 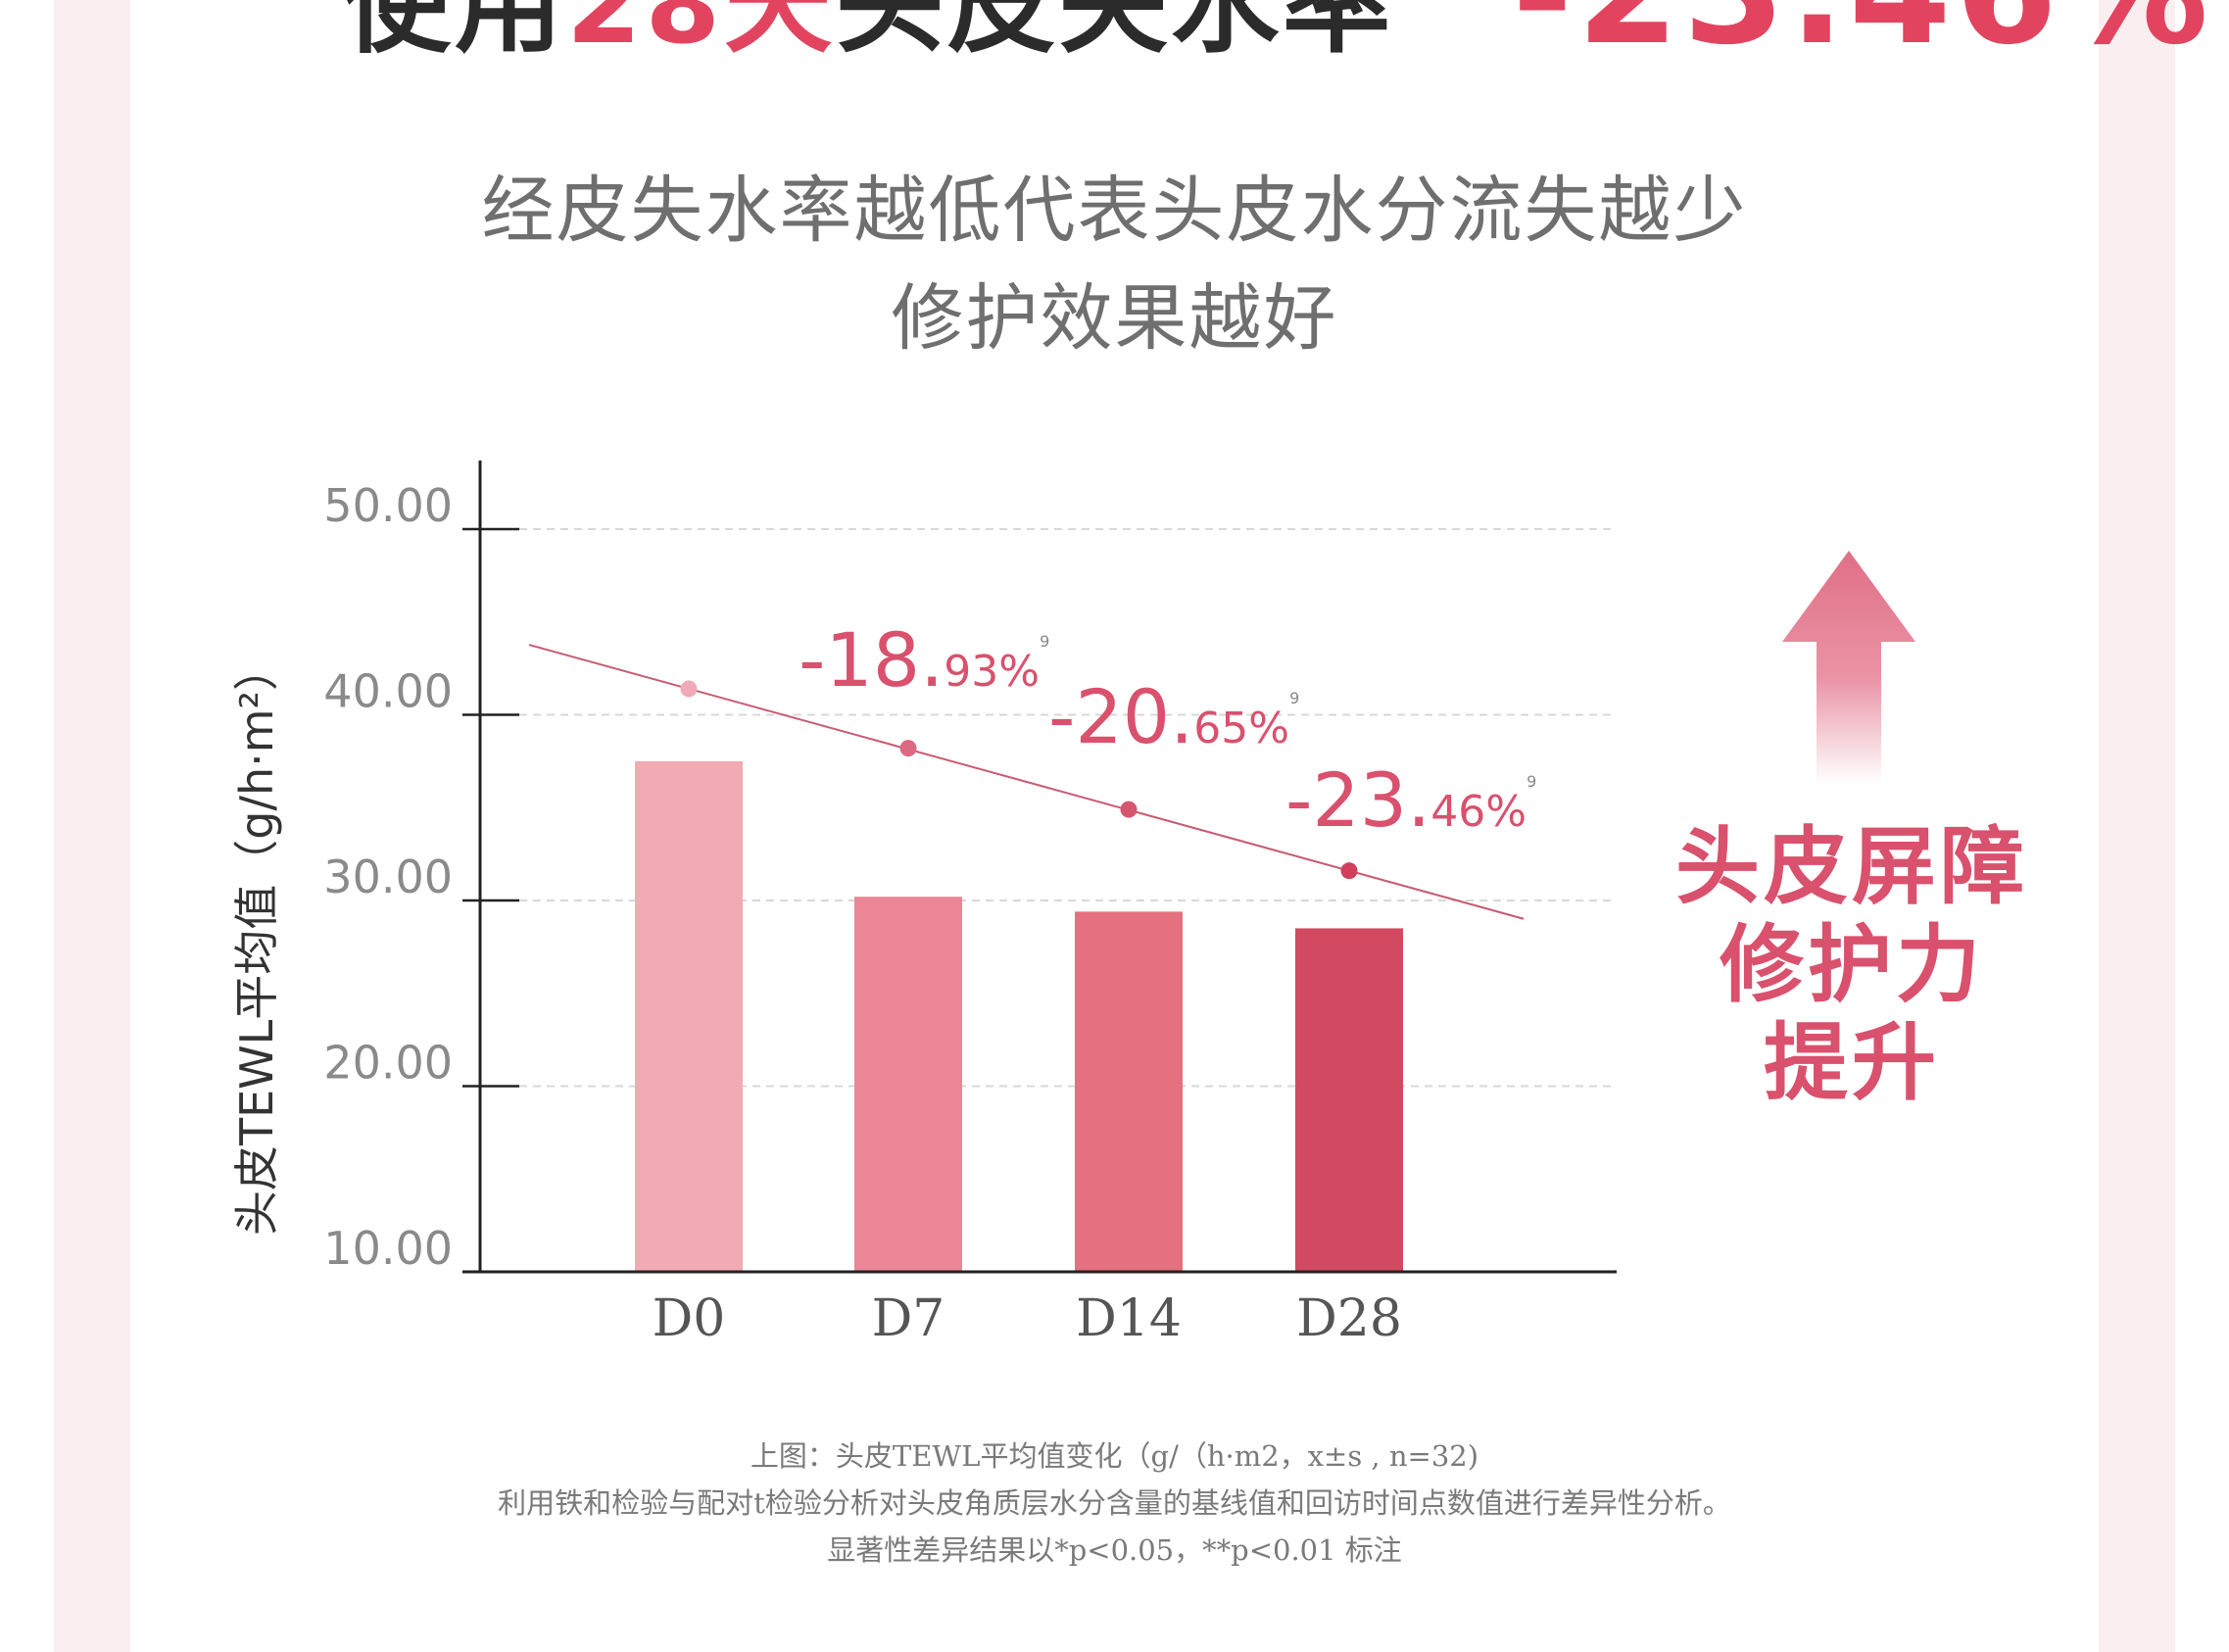 I want to click on y-tick-label: 50.00, so click(x=388, y=506).